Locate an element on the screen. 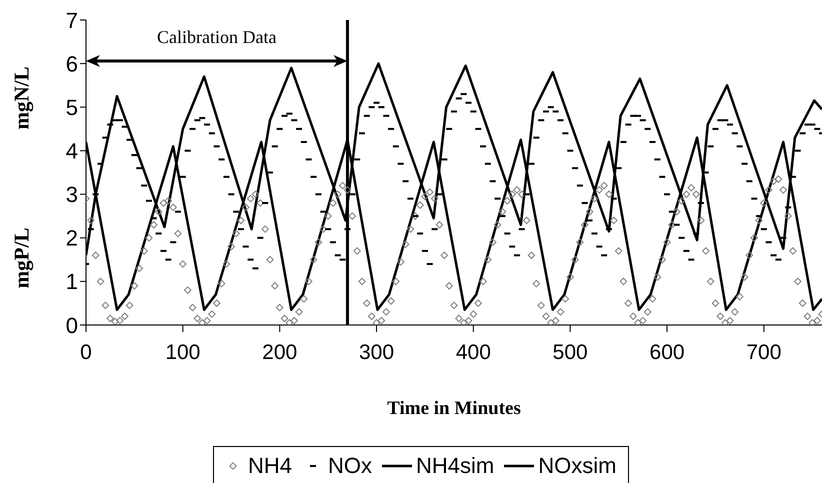 This screenshot has height=483, width=822. y-tick-label: 1 is located at coordinates (72, 281).